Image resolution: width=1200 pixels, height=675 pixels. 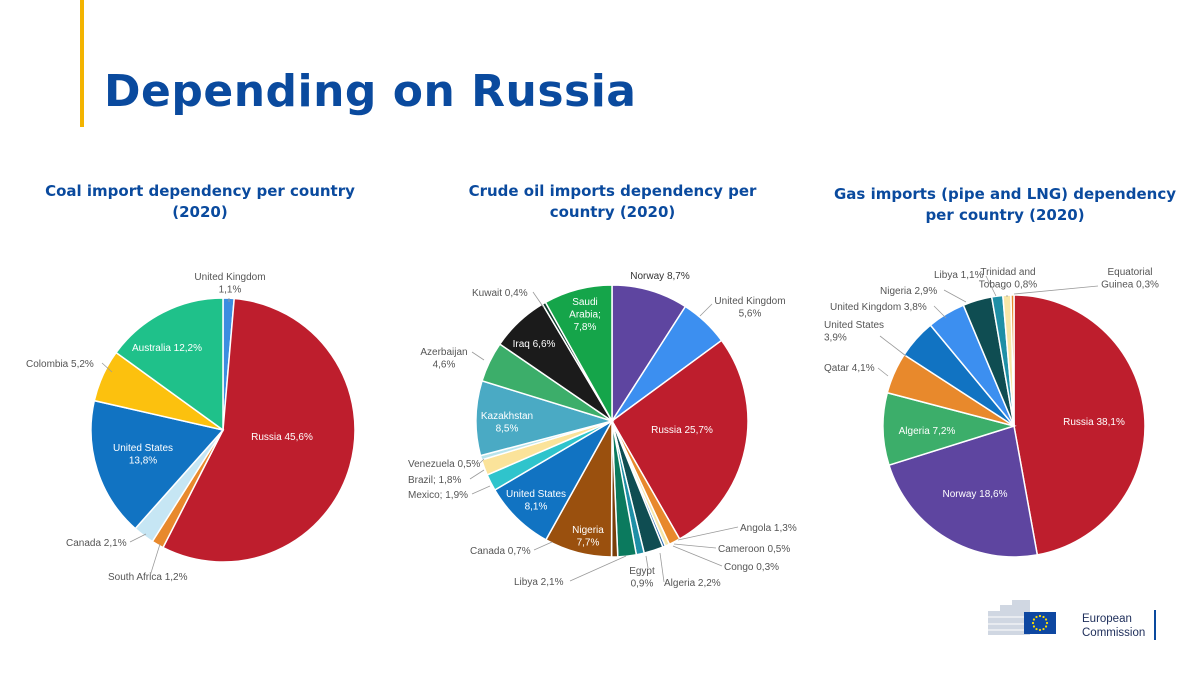 What do you see at coordinates (444, 464) in the screenshot?
I see `data-label-venezuela: Venezuela 0,5%` at bounding box center [444, 464].